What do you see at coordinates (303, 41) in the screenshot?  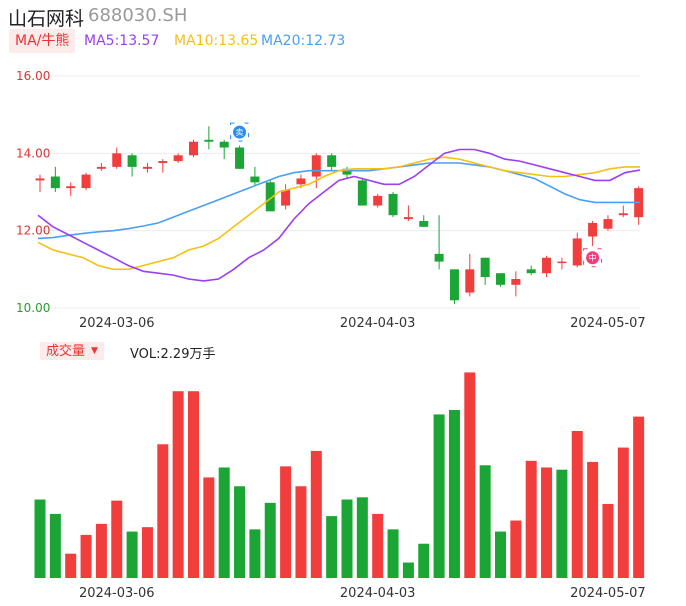 I see `ma20-value: MA20:12.73` at bounding box center [303, 41].